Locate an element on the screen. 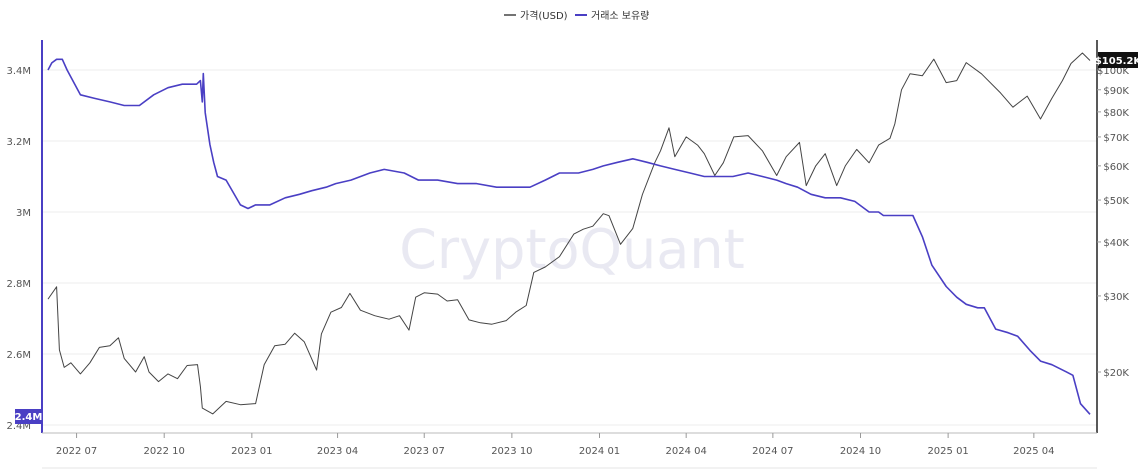 The height and width of the screenshot is (471, 1146). x-tick-label-10: 2025 01 is located at coordinates (947, 451).